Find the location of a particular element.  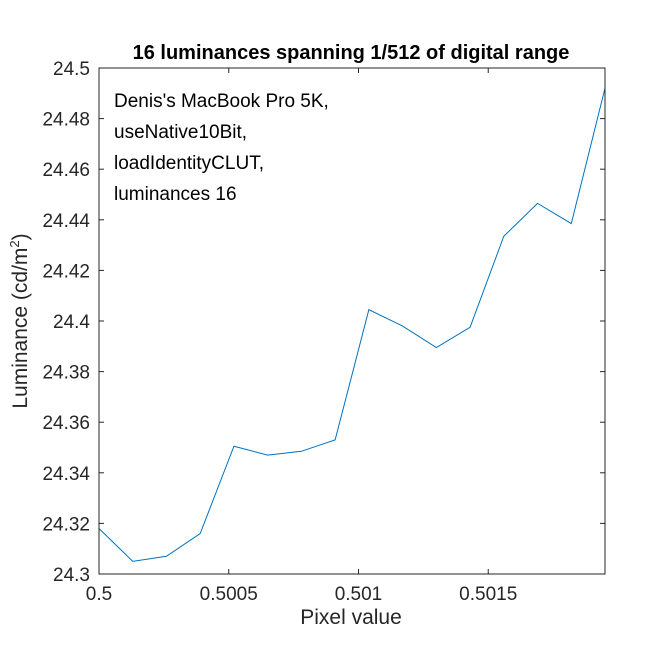

y-axis-label: Luminance (cd/m2) is located at coordinates (19, 320).